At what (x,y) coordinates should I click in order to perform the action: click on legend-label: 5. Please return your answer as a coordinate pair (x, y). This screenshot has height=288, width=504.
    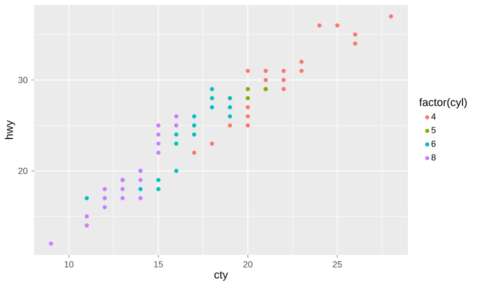
    Looking at the image, I should click on (433, 130).